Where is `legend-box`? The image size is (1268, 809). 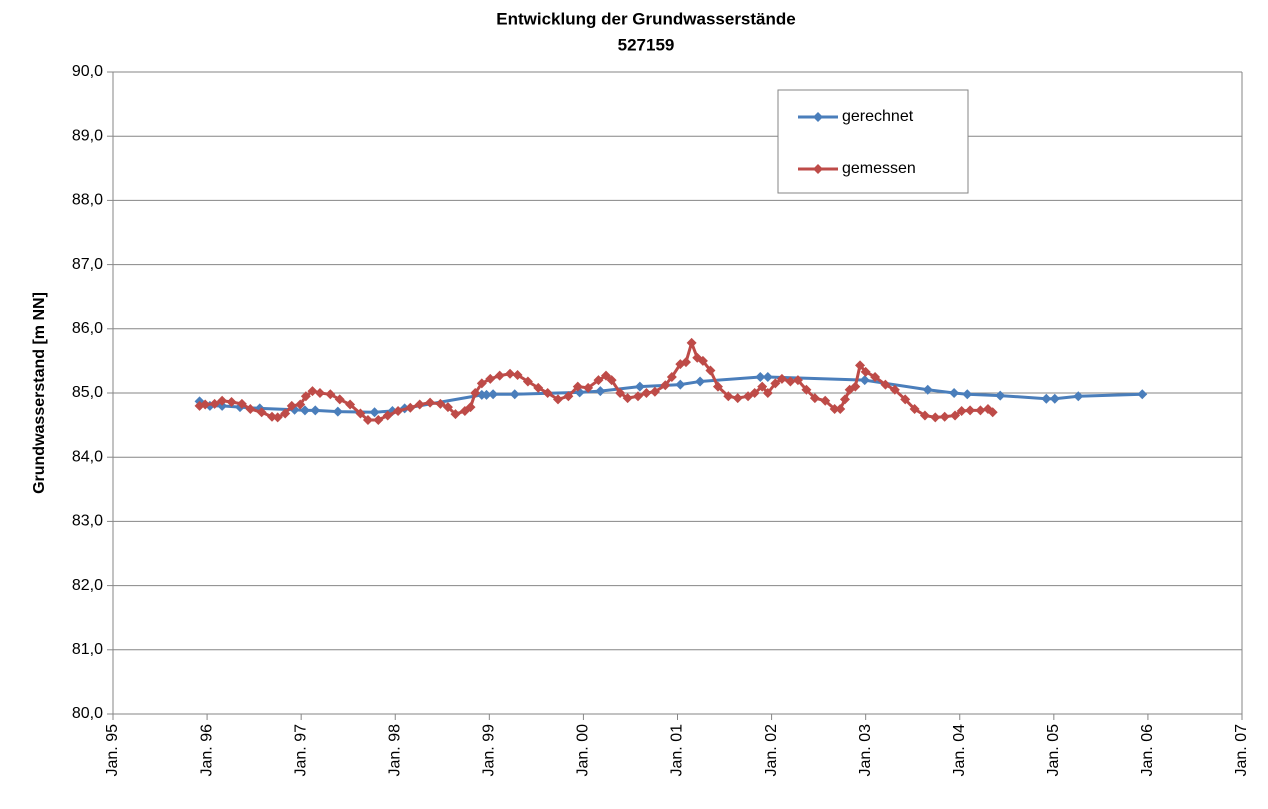 legend-box is located at coordinates (873, 141).